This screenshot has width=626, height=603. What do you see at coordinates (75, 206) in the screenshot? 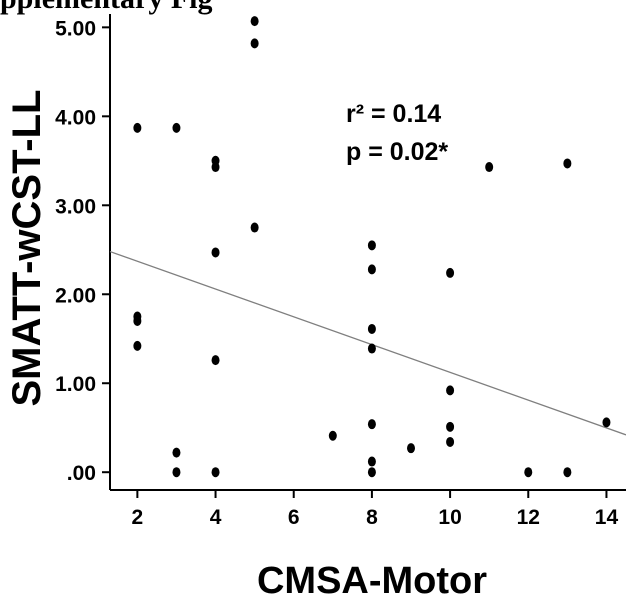
I see `y-tick-label: 3.00` at bounding box center [75, 206].